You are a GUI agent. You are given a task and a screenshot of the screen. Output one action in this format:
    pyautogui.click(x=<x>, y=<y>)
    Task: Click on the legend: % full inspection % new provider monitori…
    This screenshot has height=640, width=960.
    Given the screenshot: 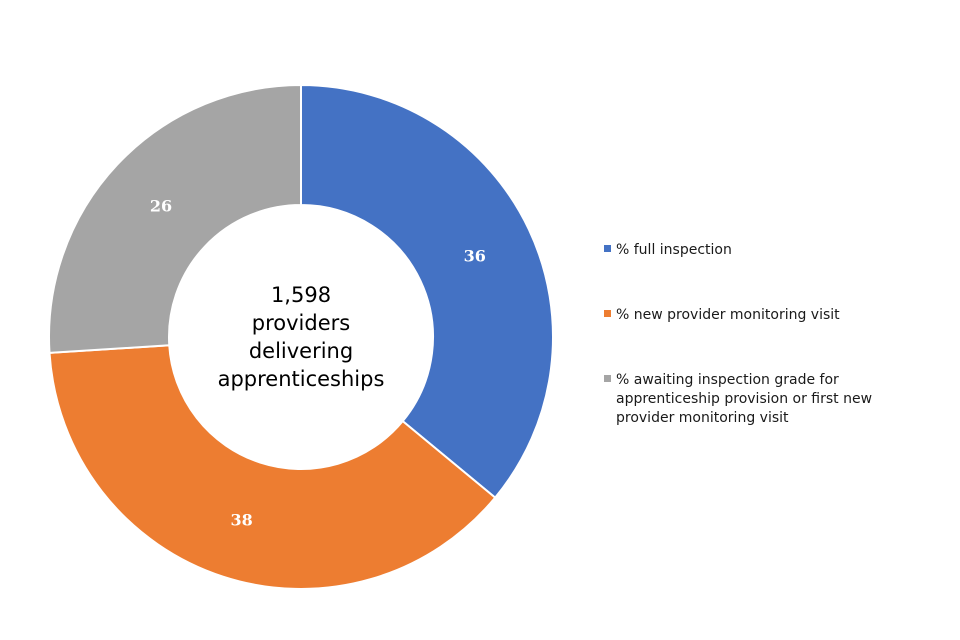 What is the action you would take?
    pyautogui.click(x=738, y=334)
    